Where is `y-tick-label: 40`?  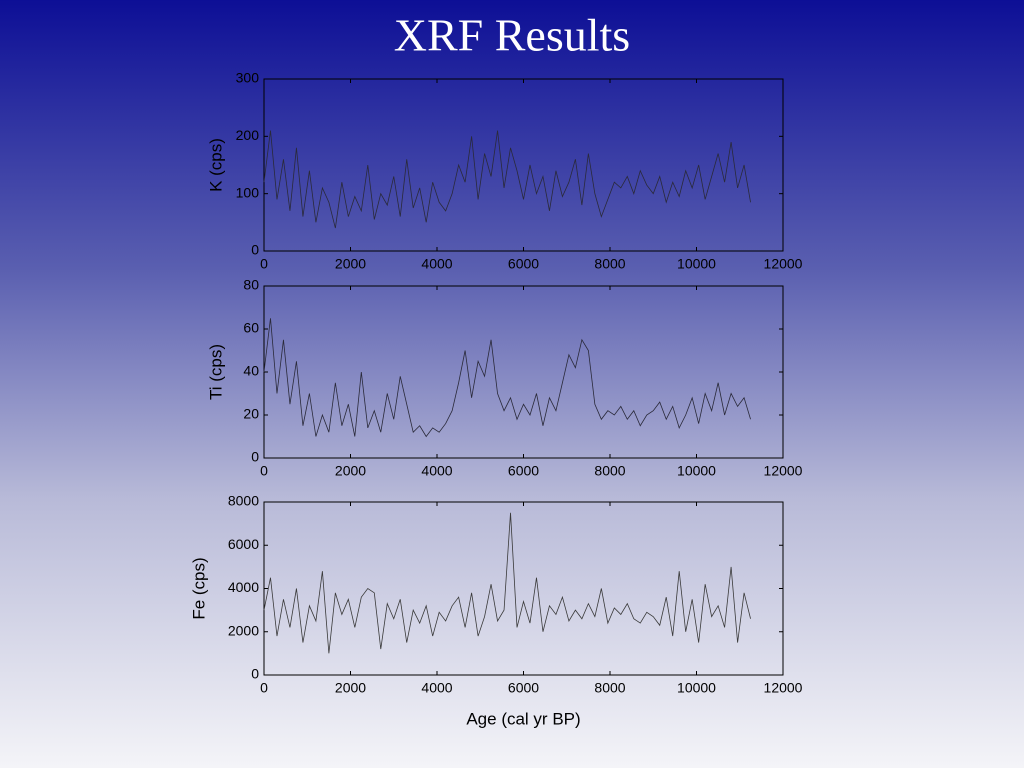 y-tick-label: 40 is located at coordinates (251, 371).